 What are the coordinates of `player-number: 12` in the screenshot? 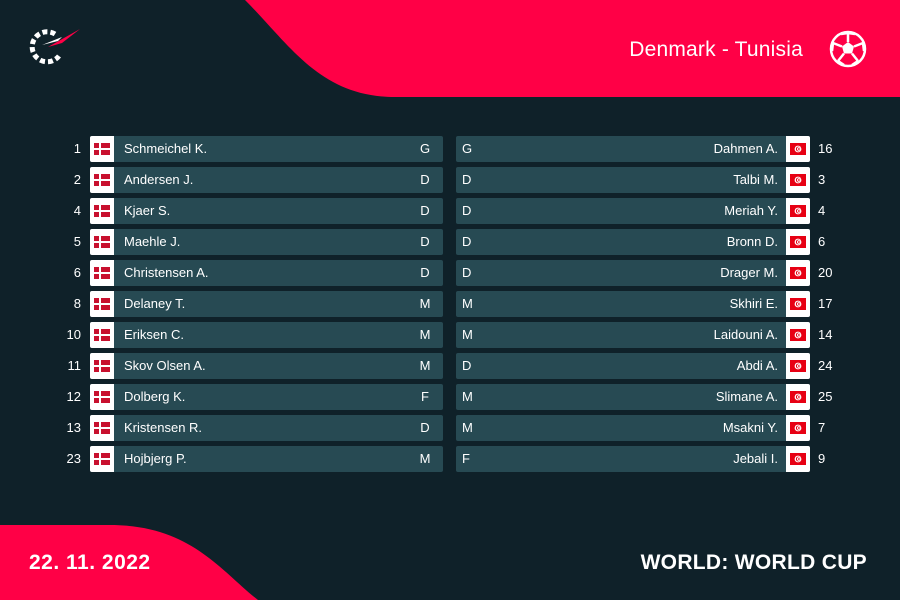 It's located at (73, 396).